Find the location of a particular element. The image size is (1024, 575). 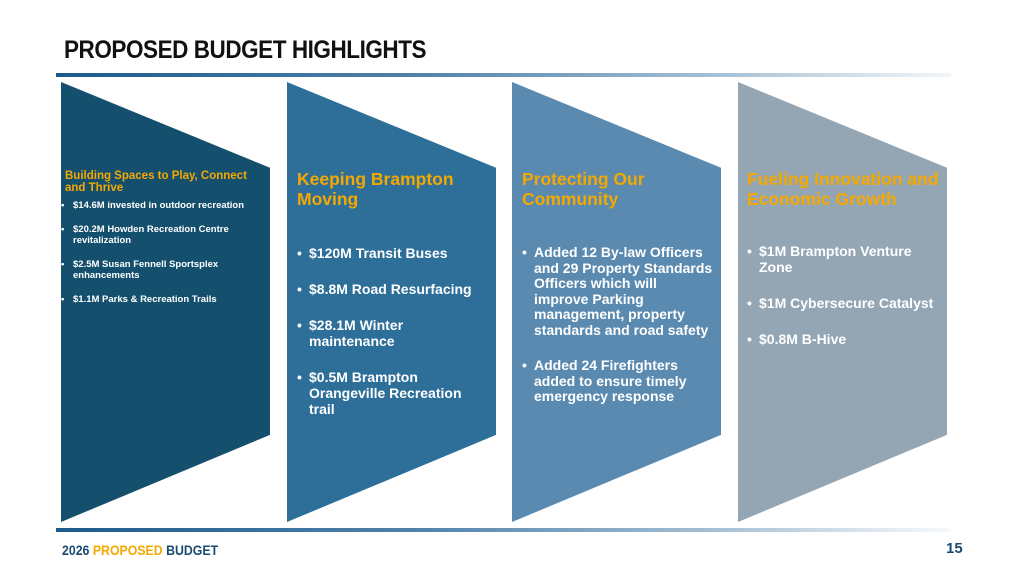

list-item: $1.1M Parks & Recreation Trails is located at coordinates (162, 299).